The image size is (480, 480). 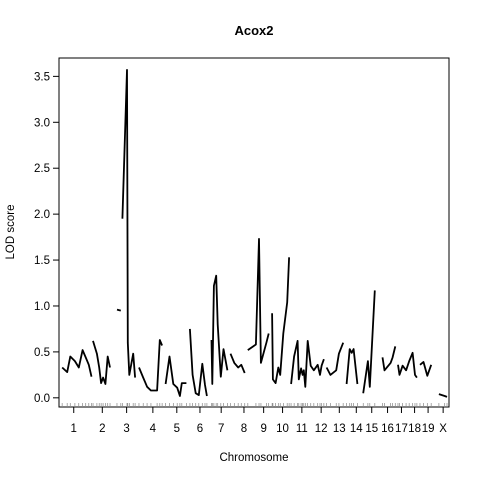 I want to click on y-axis-label: LOD score, so click(x=11, y=232).